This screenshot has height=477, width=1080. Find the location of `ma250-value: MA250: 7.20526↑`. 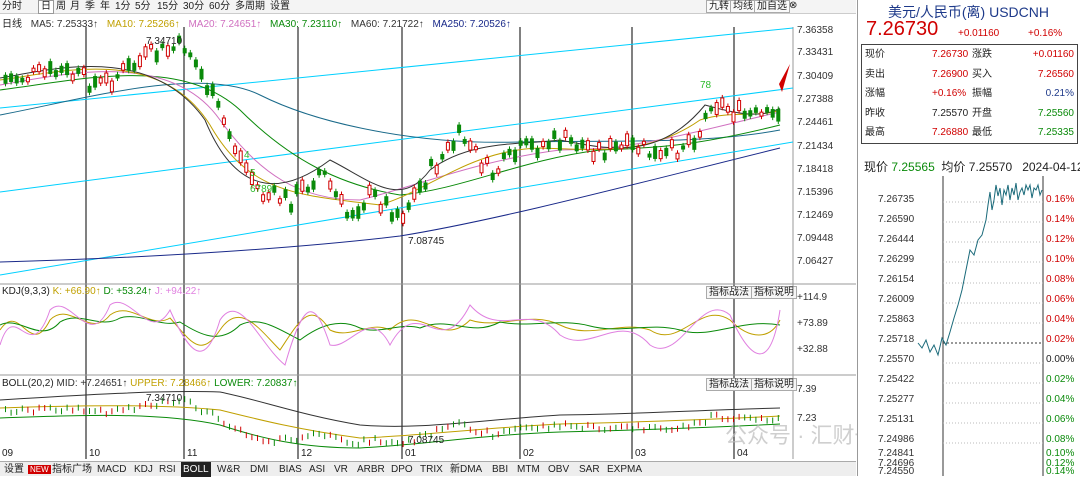

ma250-value: MA250: 7.20526↑ is located at coordinates (471, 24).